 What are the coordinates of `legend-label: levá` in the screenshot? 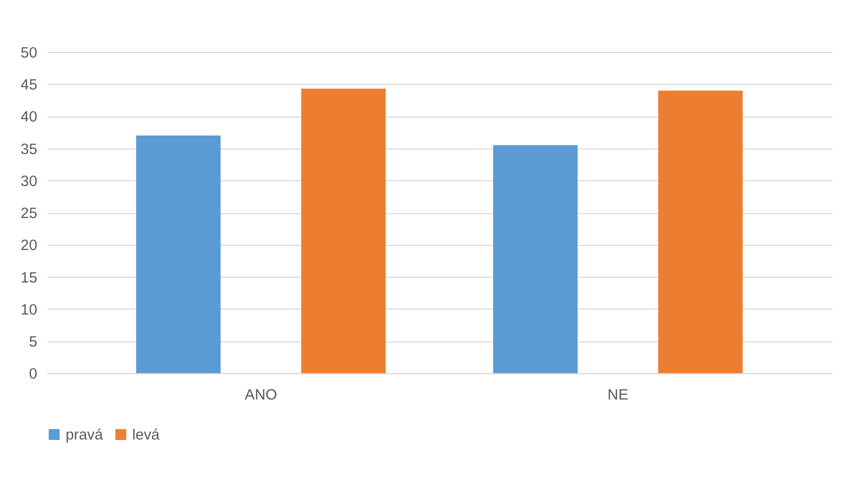 It's located at (146, 436).